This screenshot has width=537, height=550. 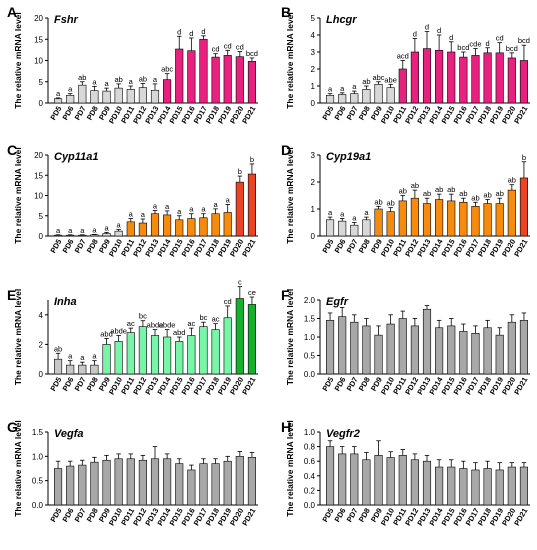 I want to click on bar-pd18, so click(x=215, y=352).